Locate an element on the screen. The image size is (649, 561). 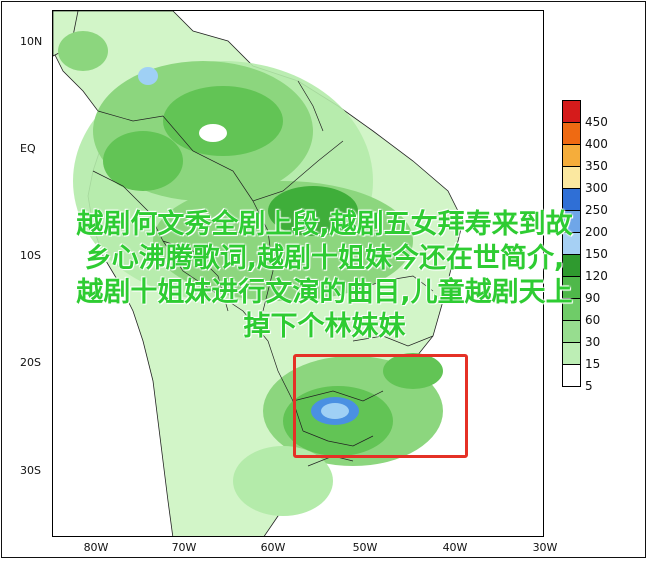
legend-label-120: 120 is located at coordinates (596, 276).